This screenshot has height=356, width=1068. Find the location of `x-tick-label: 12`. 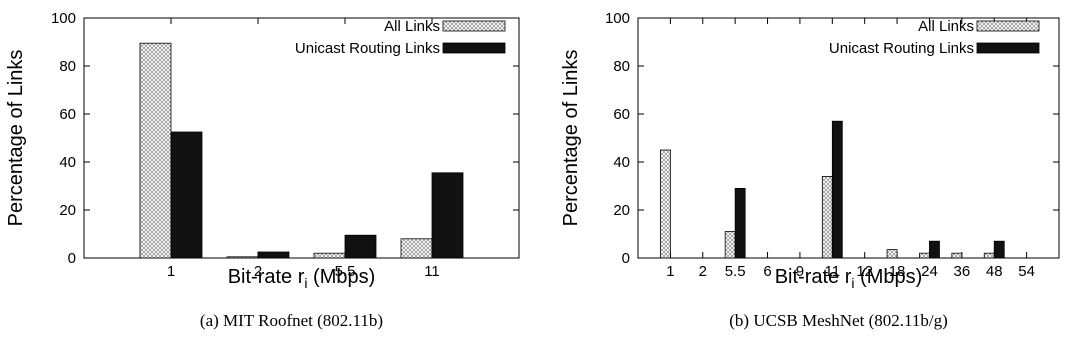

x-tick-label: 12 is located at coordinates (864, 271).